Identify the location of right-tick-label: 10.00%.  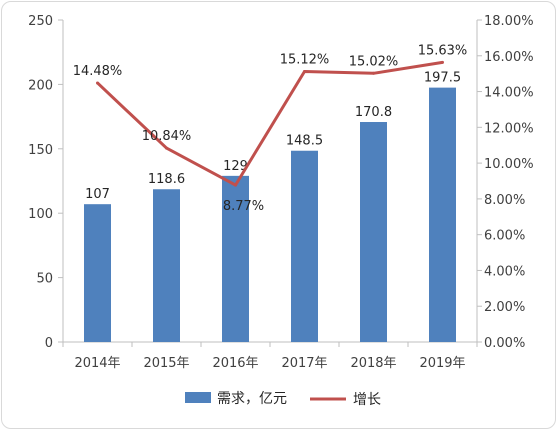
(509, 164).